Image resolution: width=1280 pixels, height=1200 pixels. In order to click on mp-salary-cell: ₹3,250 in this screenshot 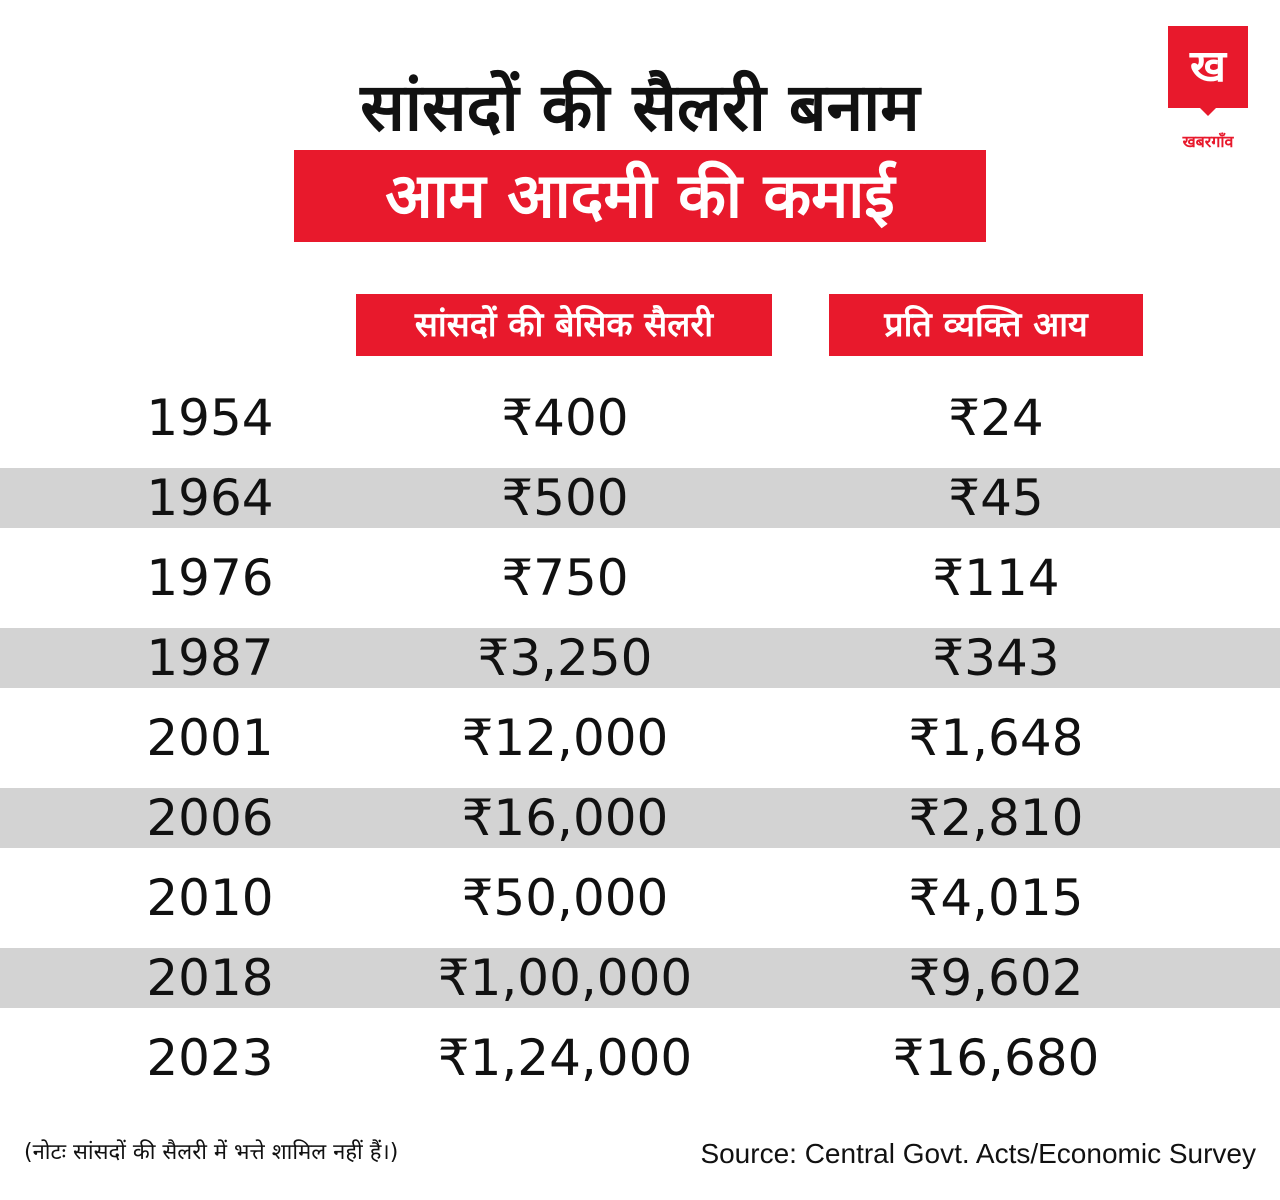, I will do `click(565, 658)`.